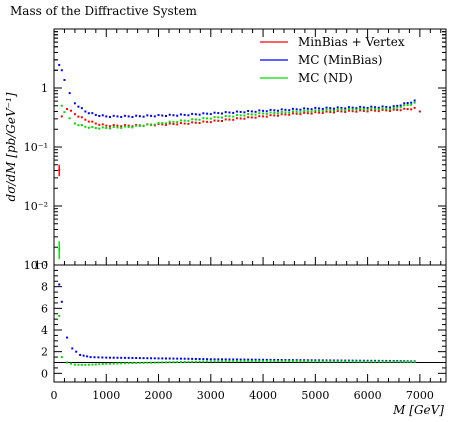 This screenshot has width=461, height=422. I want to click on chart-title: Mass of the Diffractive System, so click(104, 11).